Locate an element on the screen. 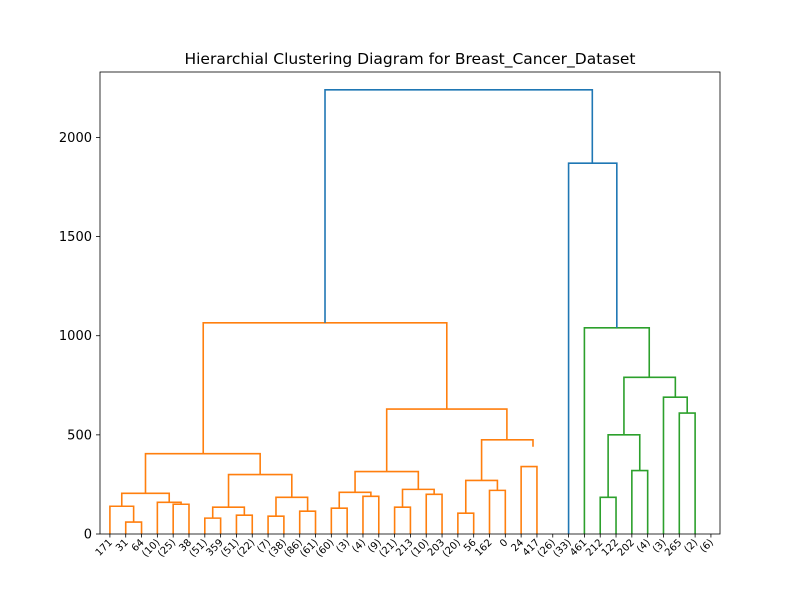 The width and height of the screenshot is (800, 600). leaf-label: (25) is located at coordinates (167, 548).